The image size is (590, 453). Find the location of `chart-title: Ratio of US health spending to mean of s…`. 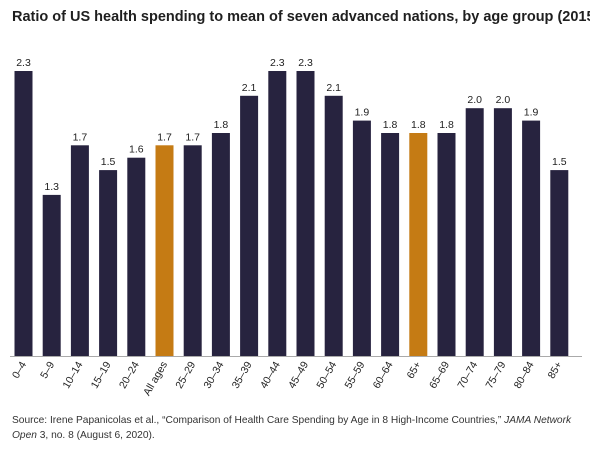

chart-title: Ratio of US health spending to mean of s… is located at coordinates (301, 17).